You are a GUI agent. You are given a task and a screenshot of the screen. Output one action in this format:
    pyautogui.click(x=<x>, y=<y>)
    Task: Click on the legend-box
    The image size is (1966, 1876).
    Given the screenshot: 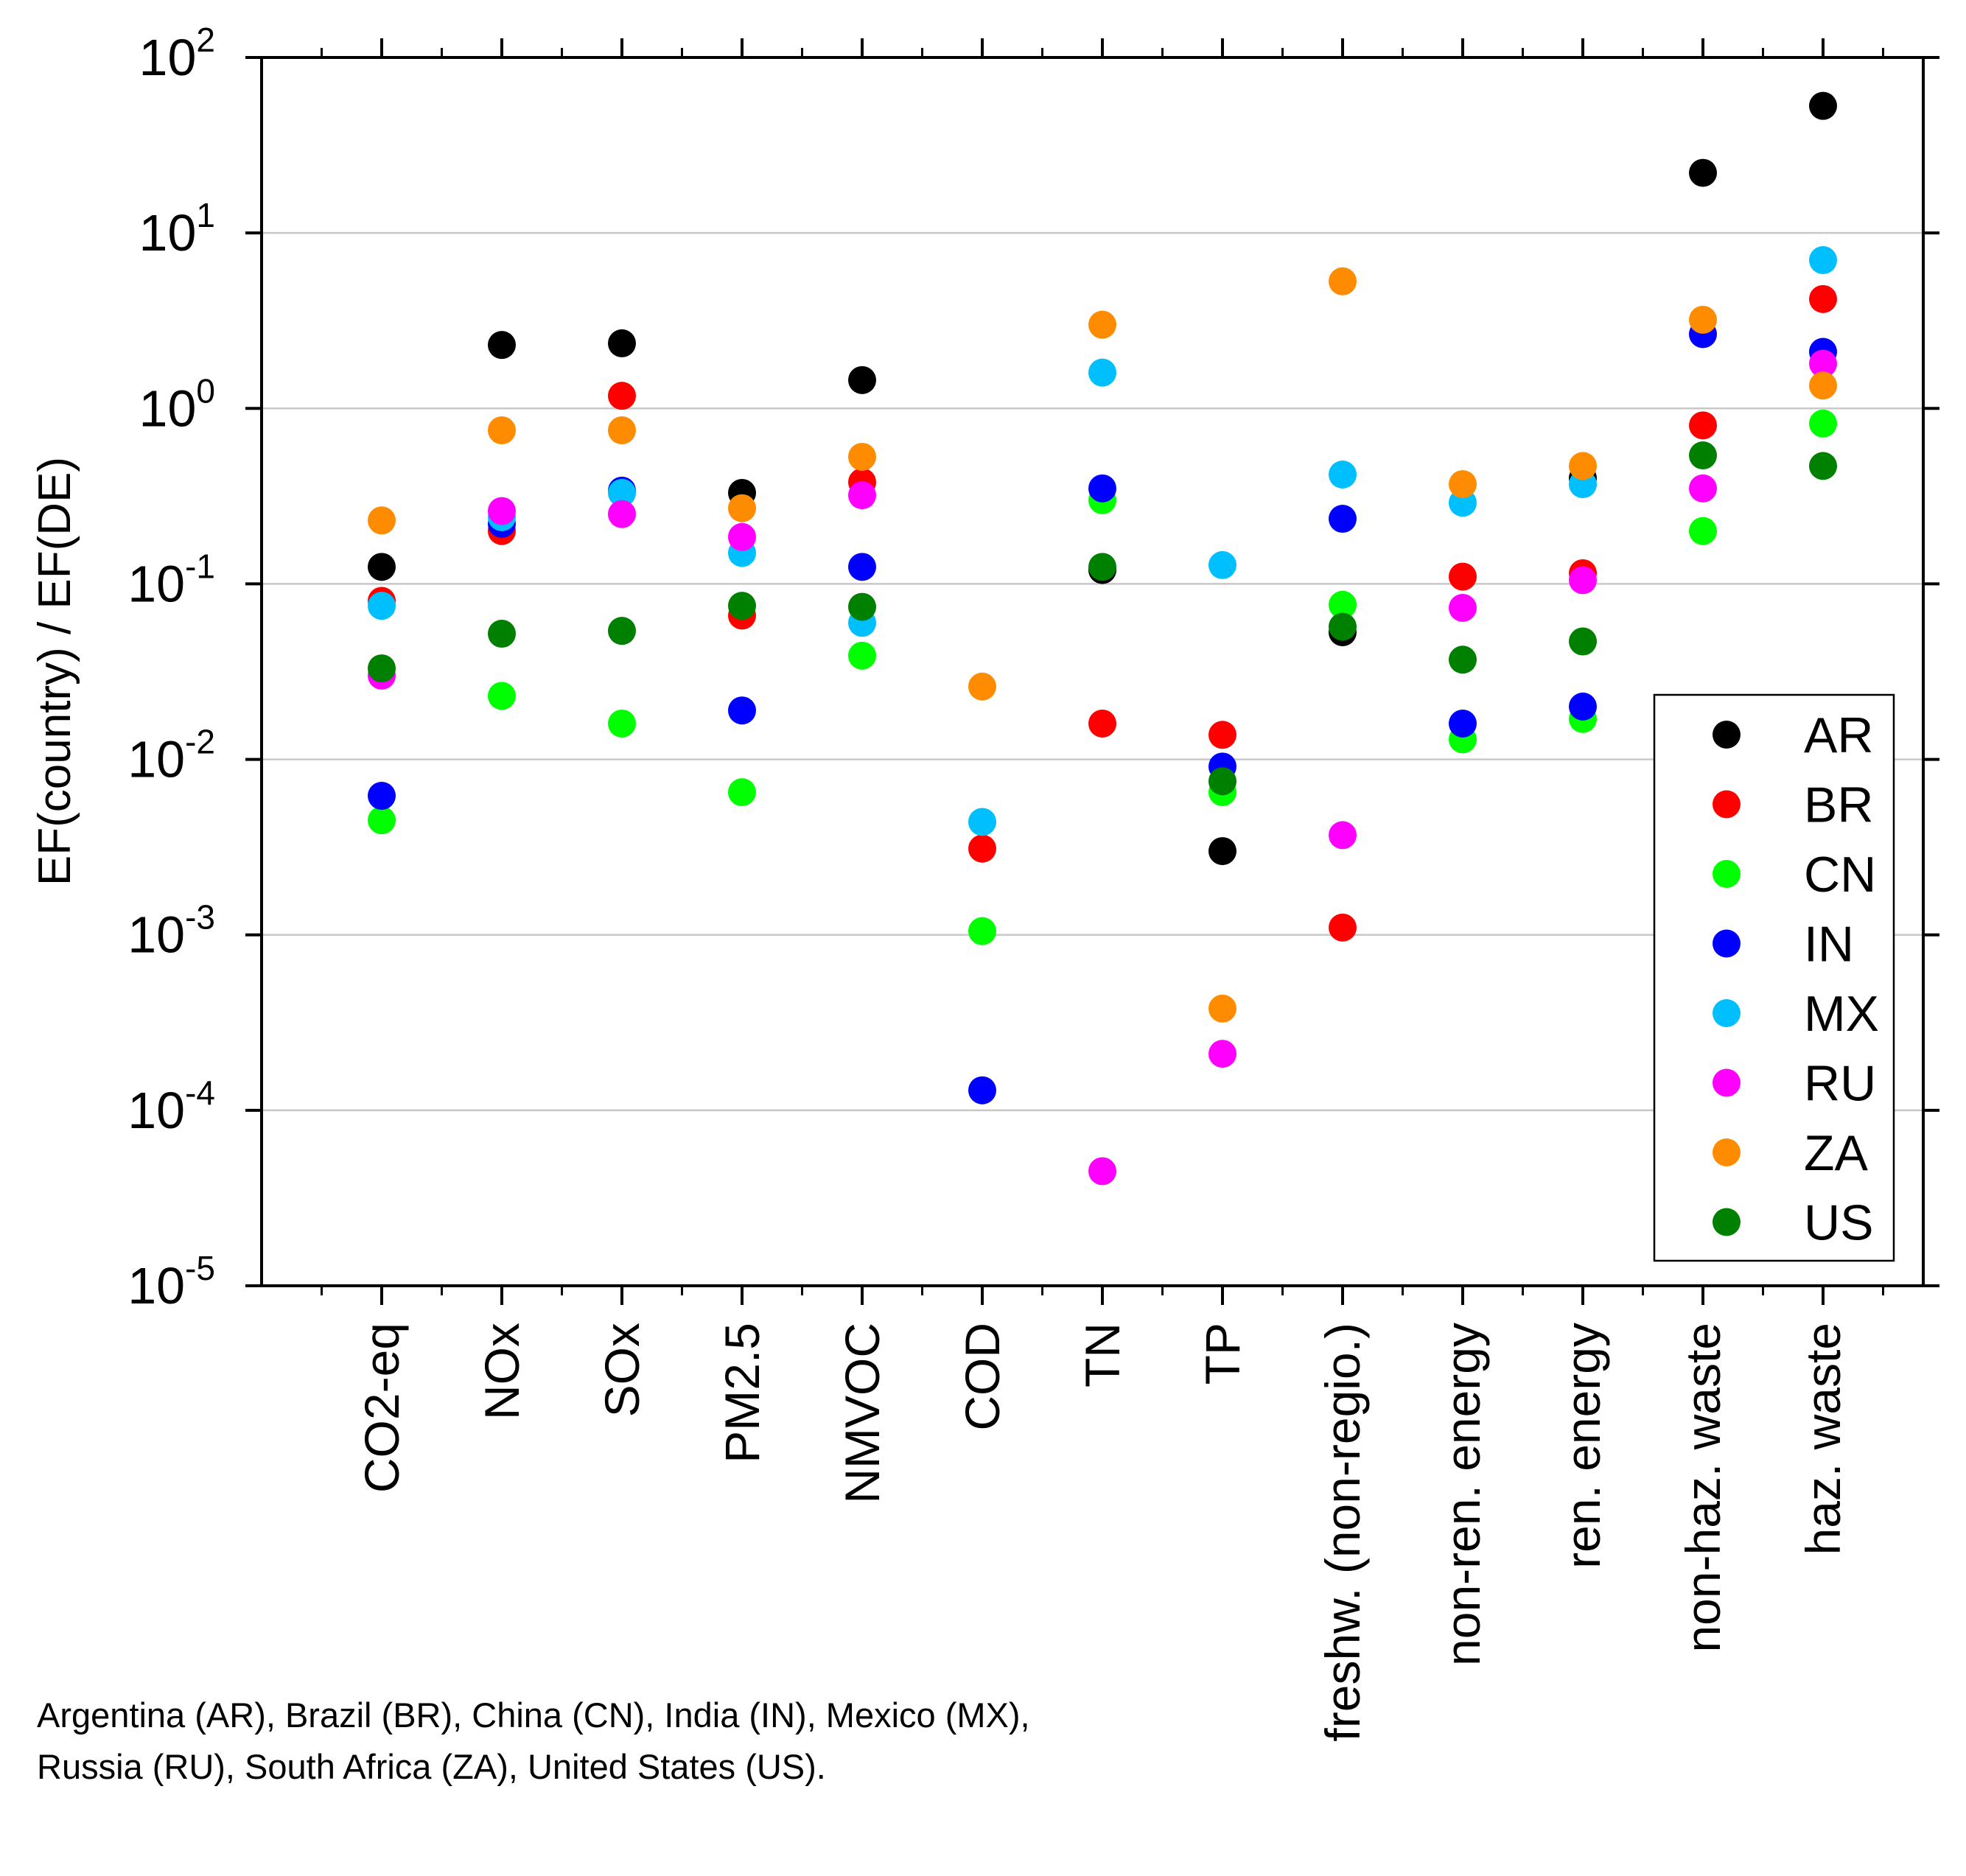 What is the action you would take?
    pyautogui.click(x=1774, y=977)
    